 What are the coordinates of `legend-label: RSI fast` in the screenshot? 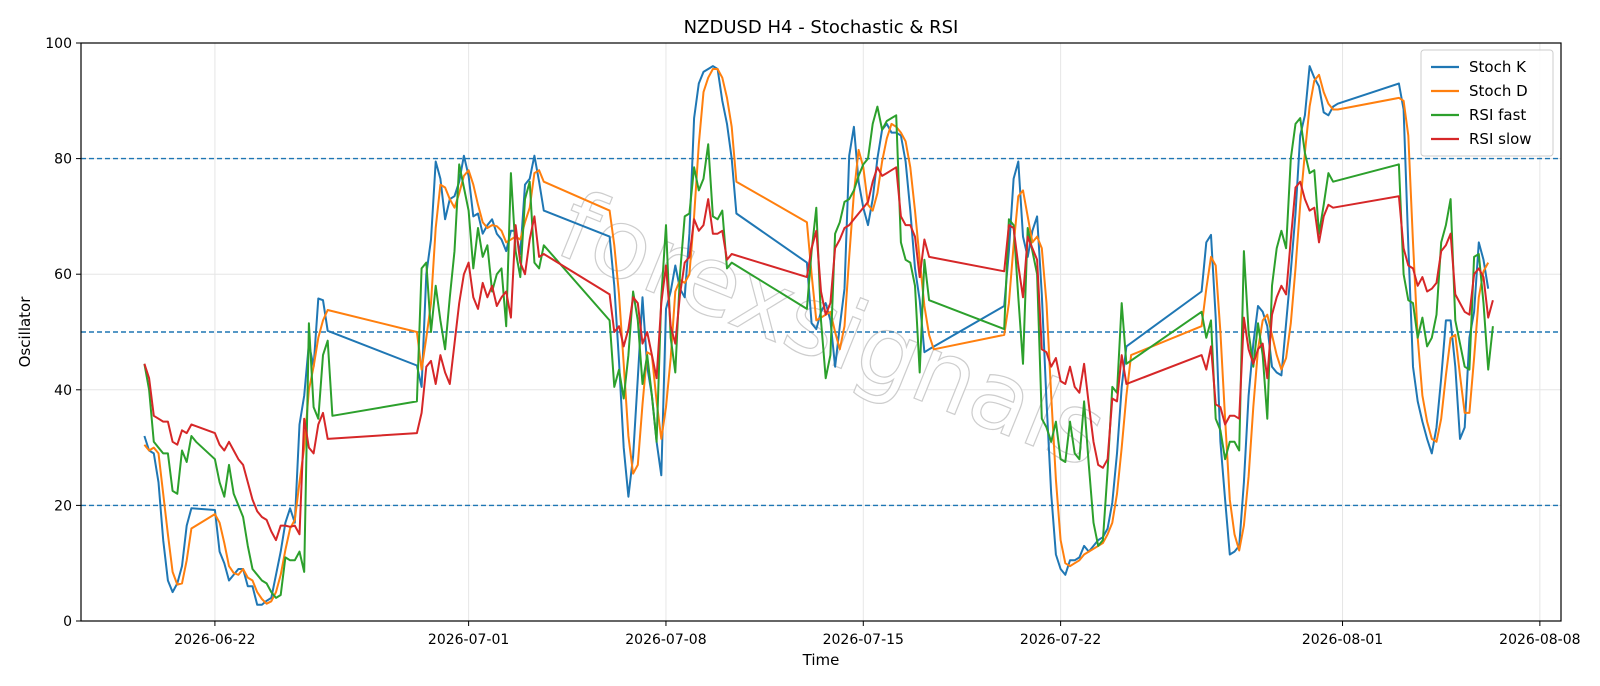 It's located at (1497, 115).